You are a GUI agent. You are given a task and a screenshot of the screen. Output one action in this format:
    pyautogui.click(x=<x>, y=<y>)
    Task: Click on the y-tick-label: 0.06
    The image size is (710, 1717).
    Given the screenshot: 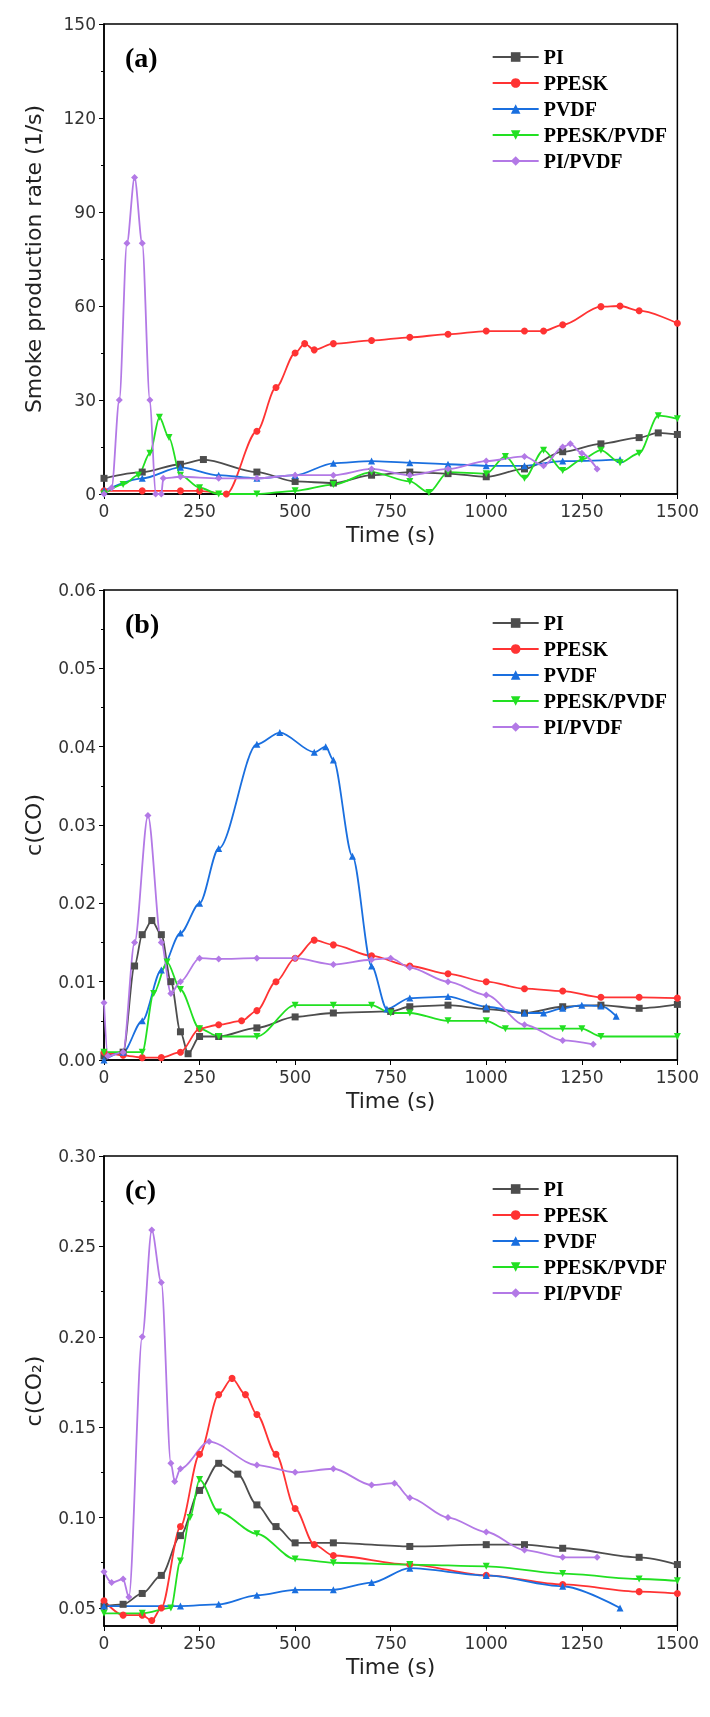 What is the action you would take?
    pyautogui.click(x=77, y=590)
    